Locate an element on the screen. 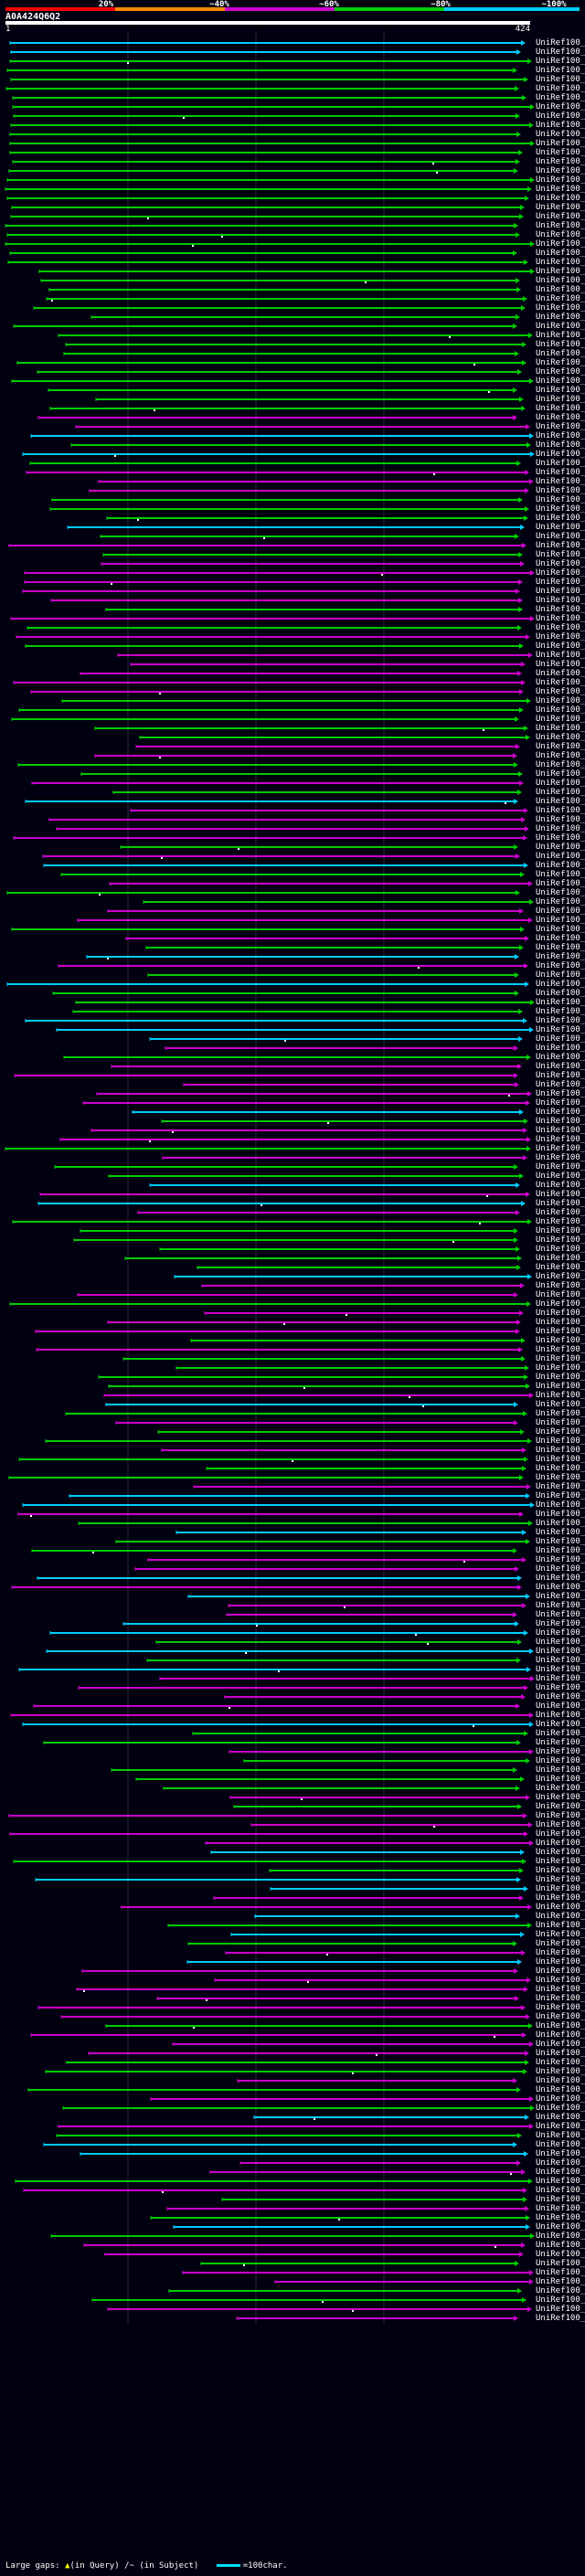 Image resolution: width=585 pixels, height=2576 pixels. hit-label: UniRef100_A2ZHQ6 is located at coordinates (561, 1267).